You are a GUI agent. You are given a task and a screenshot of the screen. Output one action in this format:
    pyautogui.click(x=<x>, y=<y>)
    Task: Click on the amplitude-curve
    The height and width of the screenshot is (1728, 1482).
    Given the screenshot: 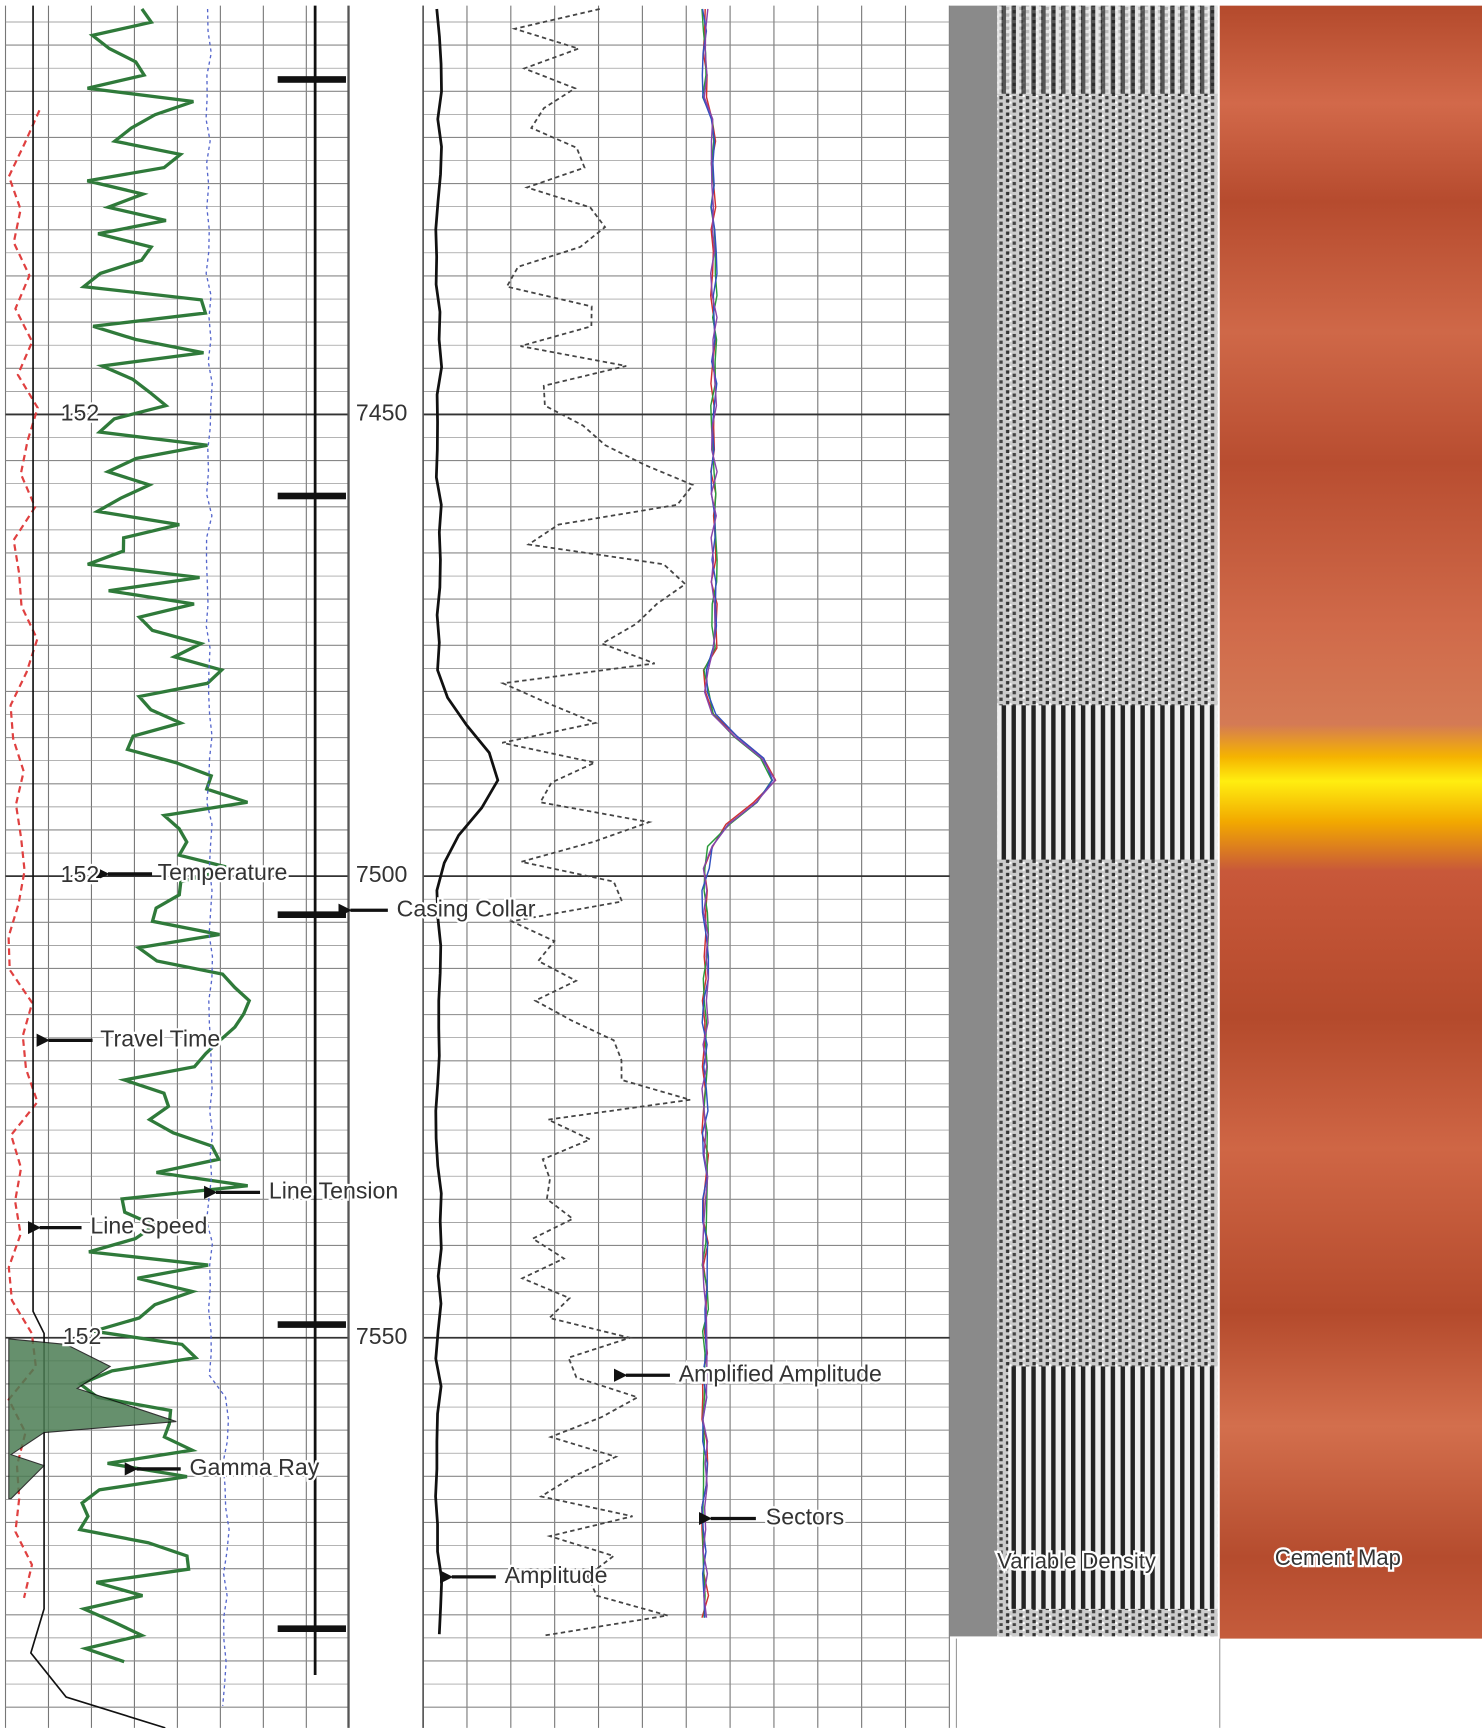 What is the action you would take?
    pyautogui.click(x=467, y=821)
    